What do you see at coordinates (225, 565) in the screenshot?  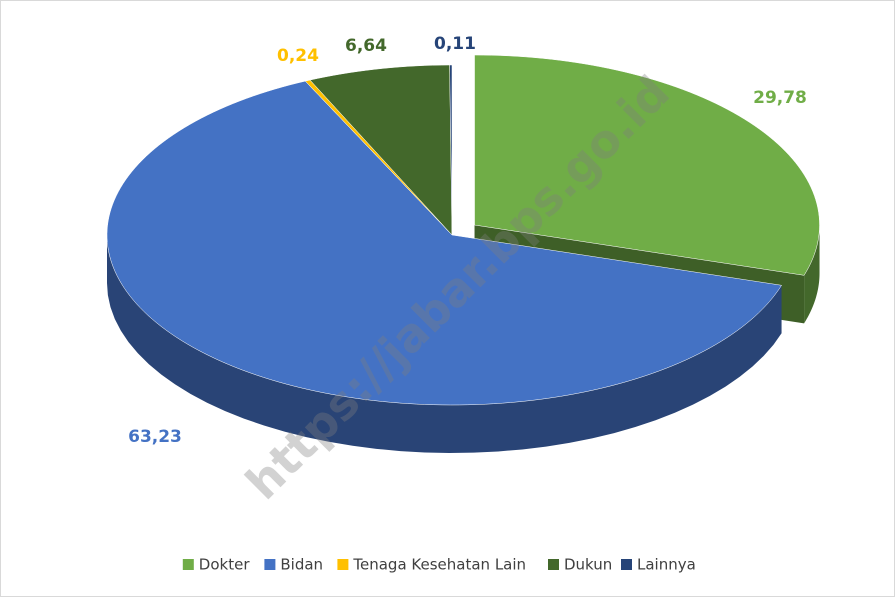 I see `legend-label: Dokter` at bounding box center [225, 565].